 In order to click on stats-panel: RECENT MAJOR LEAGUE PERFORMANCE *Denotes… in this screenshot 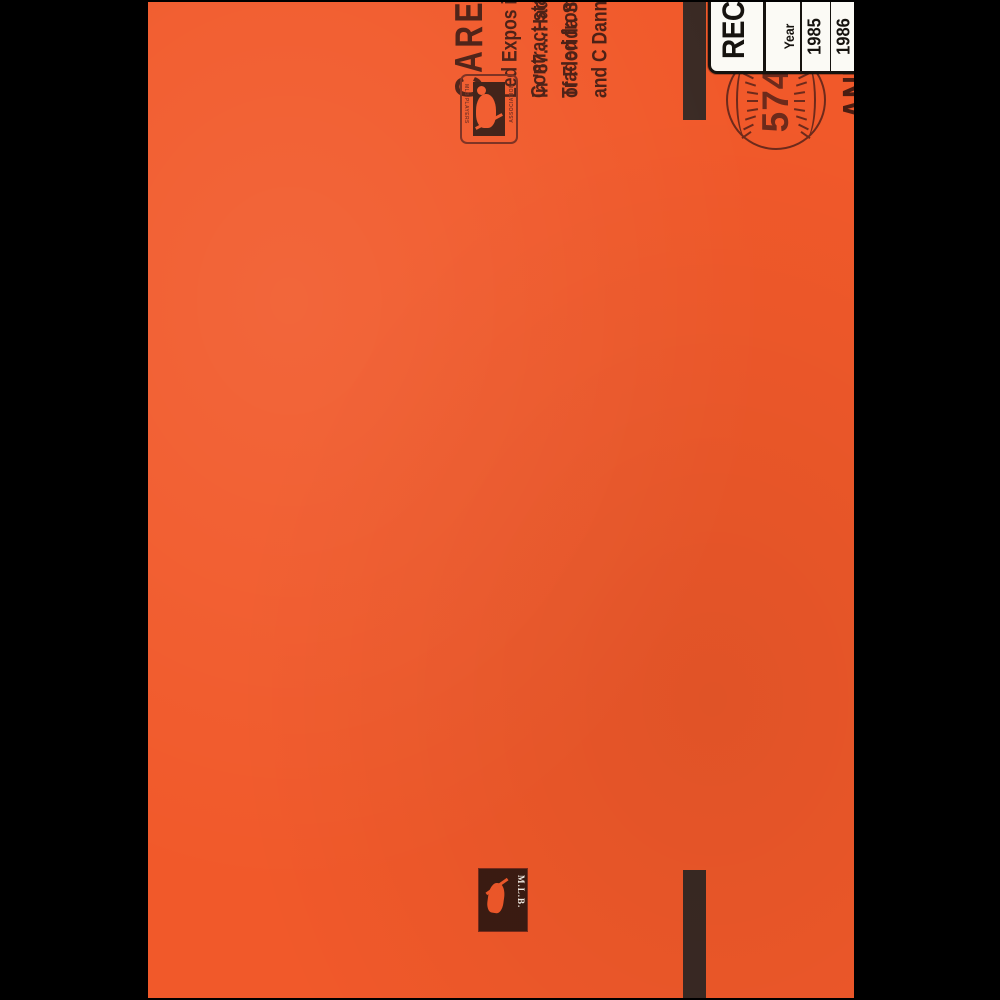, I will do `click(781, 38)`.